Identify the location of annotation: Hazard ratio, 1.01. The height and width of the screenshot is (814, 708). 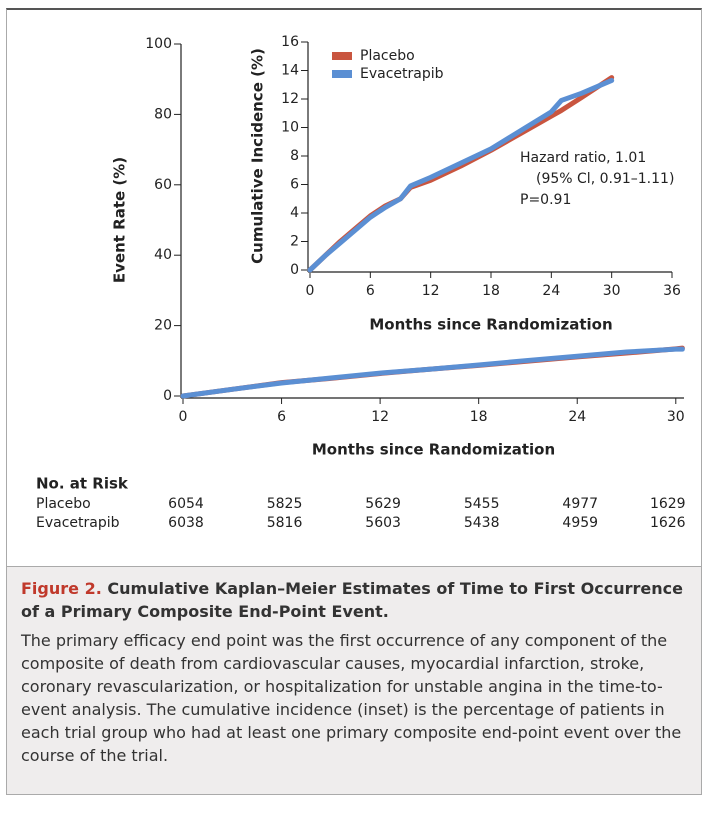
(583, 158).